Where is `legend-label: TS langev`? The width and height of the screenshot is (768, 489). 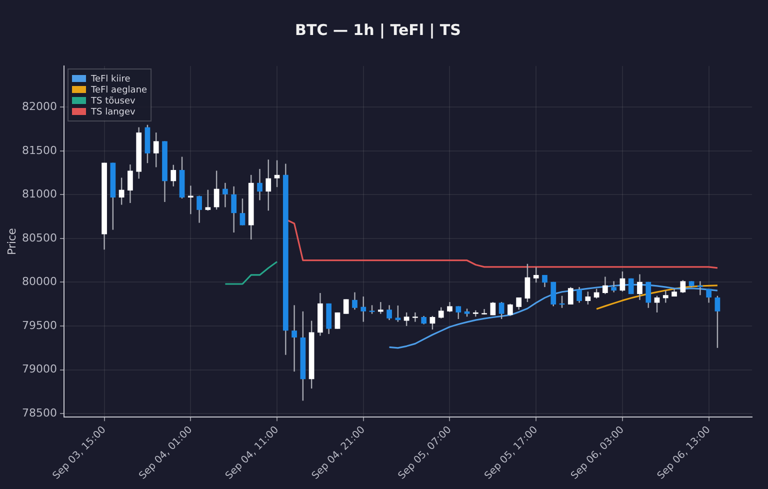 legend-label: TS langev is located at coordinates (113, 112).